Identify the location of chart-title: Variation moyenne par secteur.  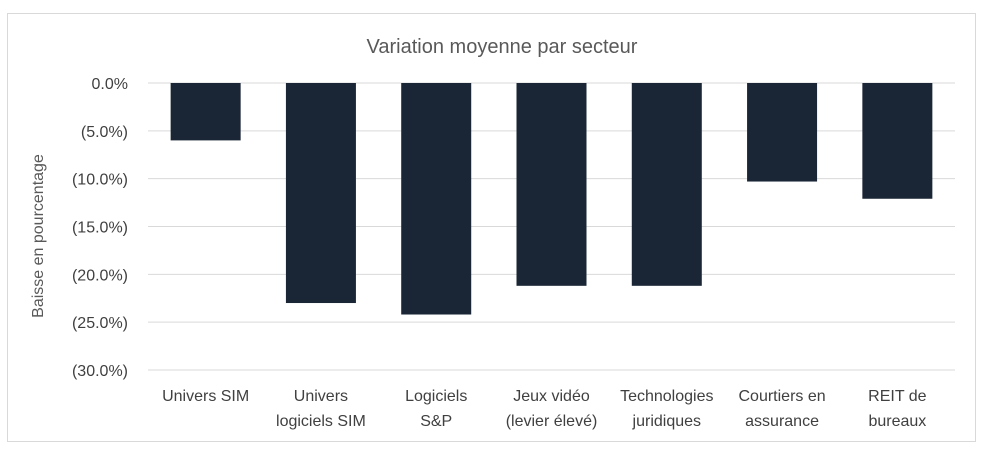
(502, 47).